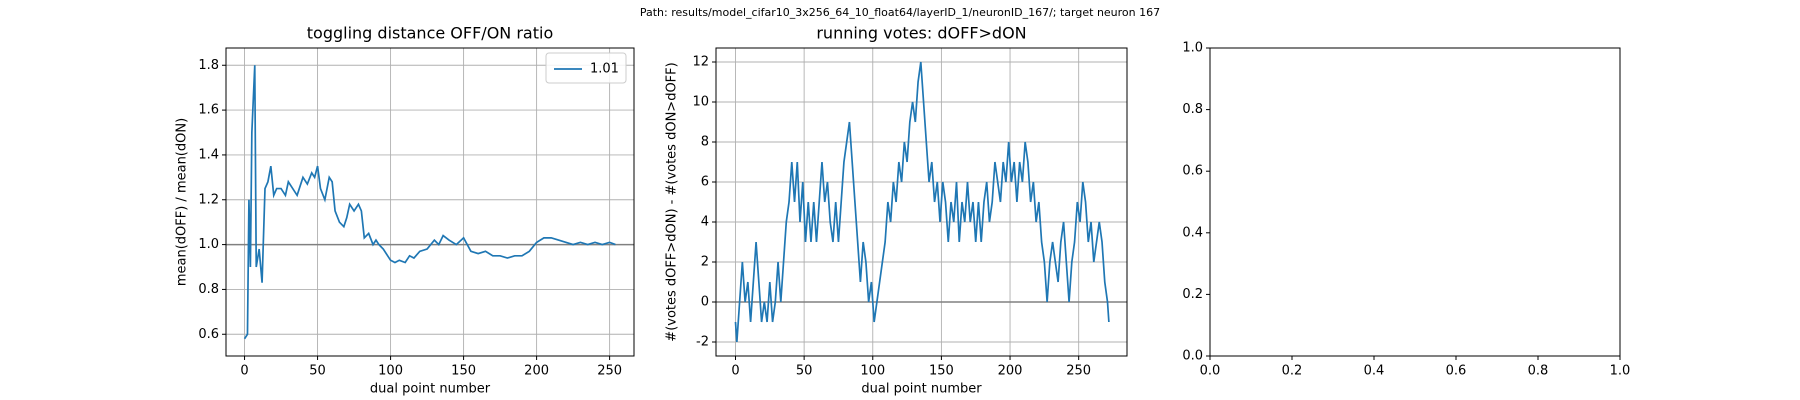  I want to click on x-tick-label: 0.8, so click(1538, 371).